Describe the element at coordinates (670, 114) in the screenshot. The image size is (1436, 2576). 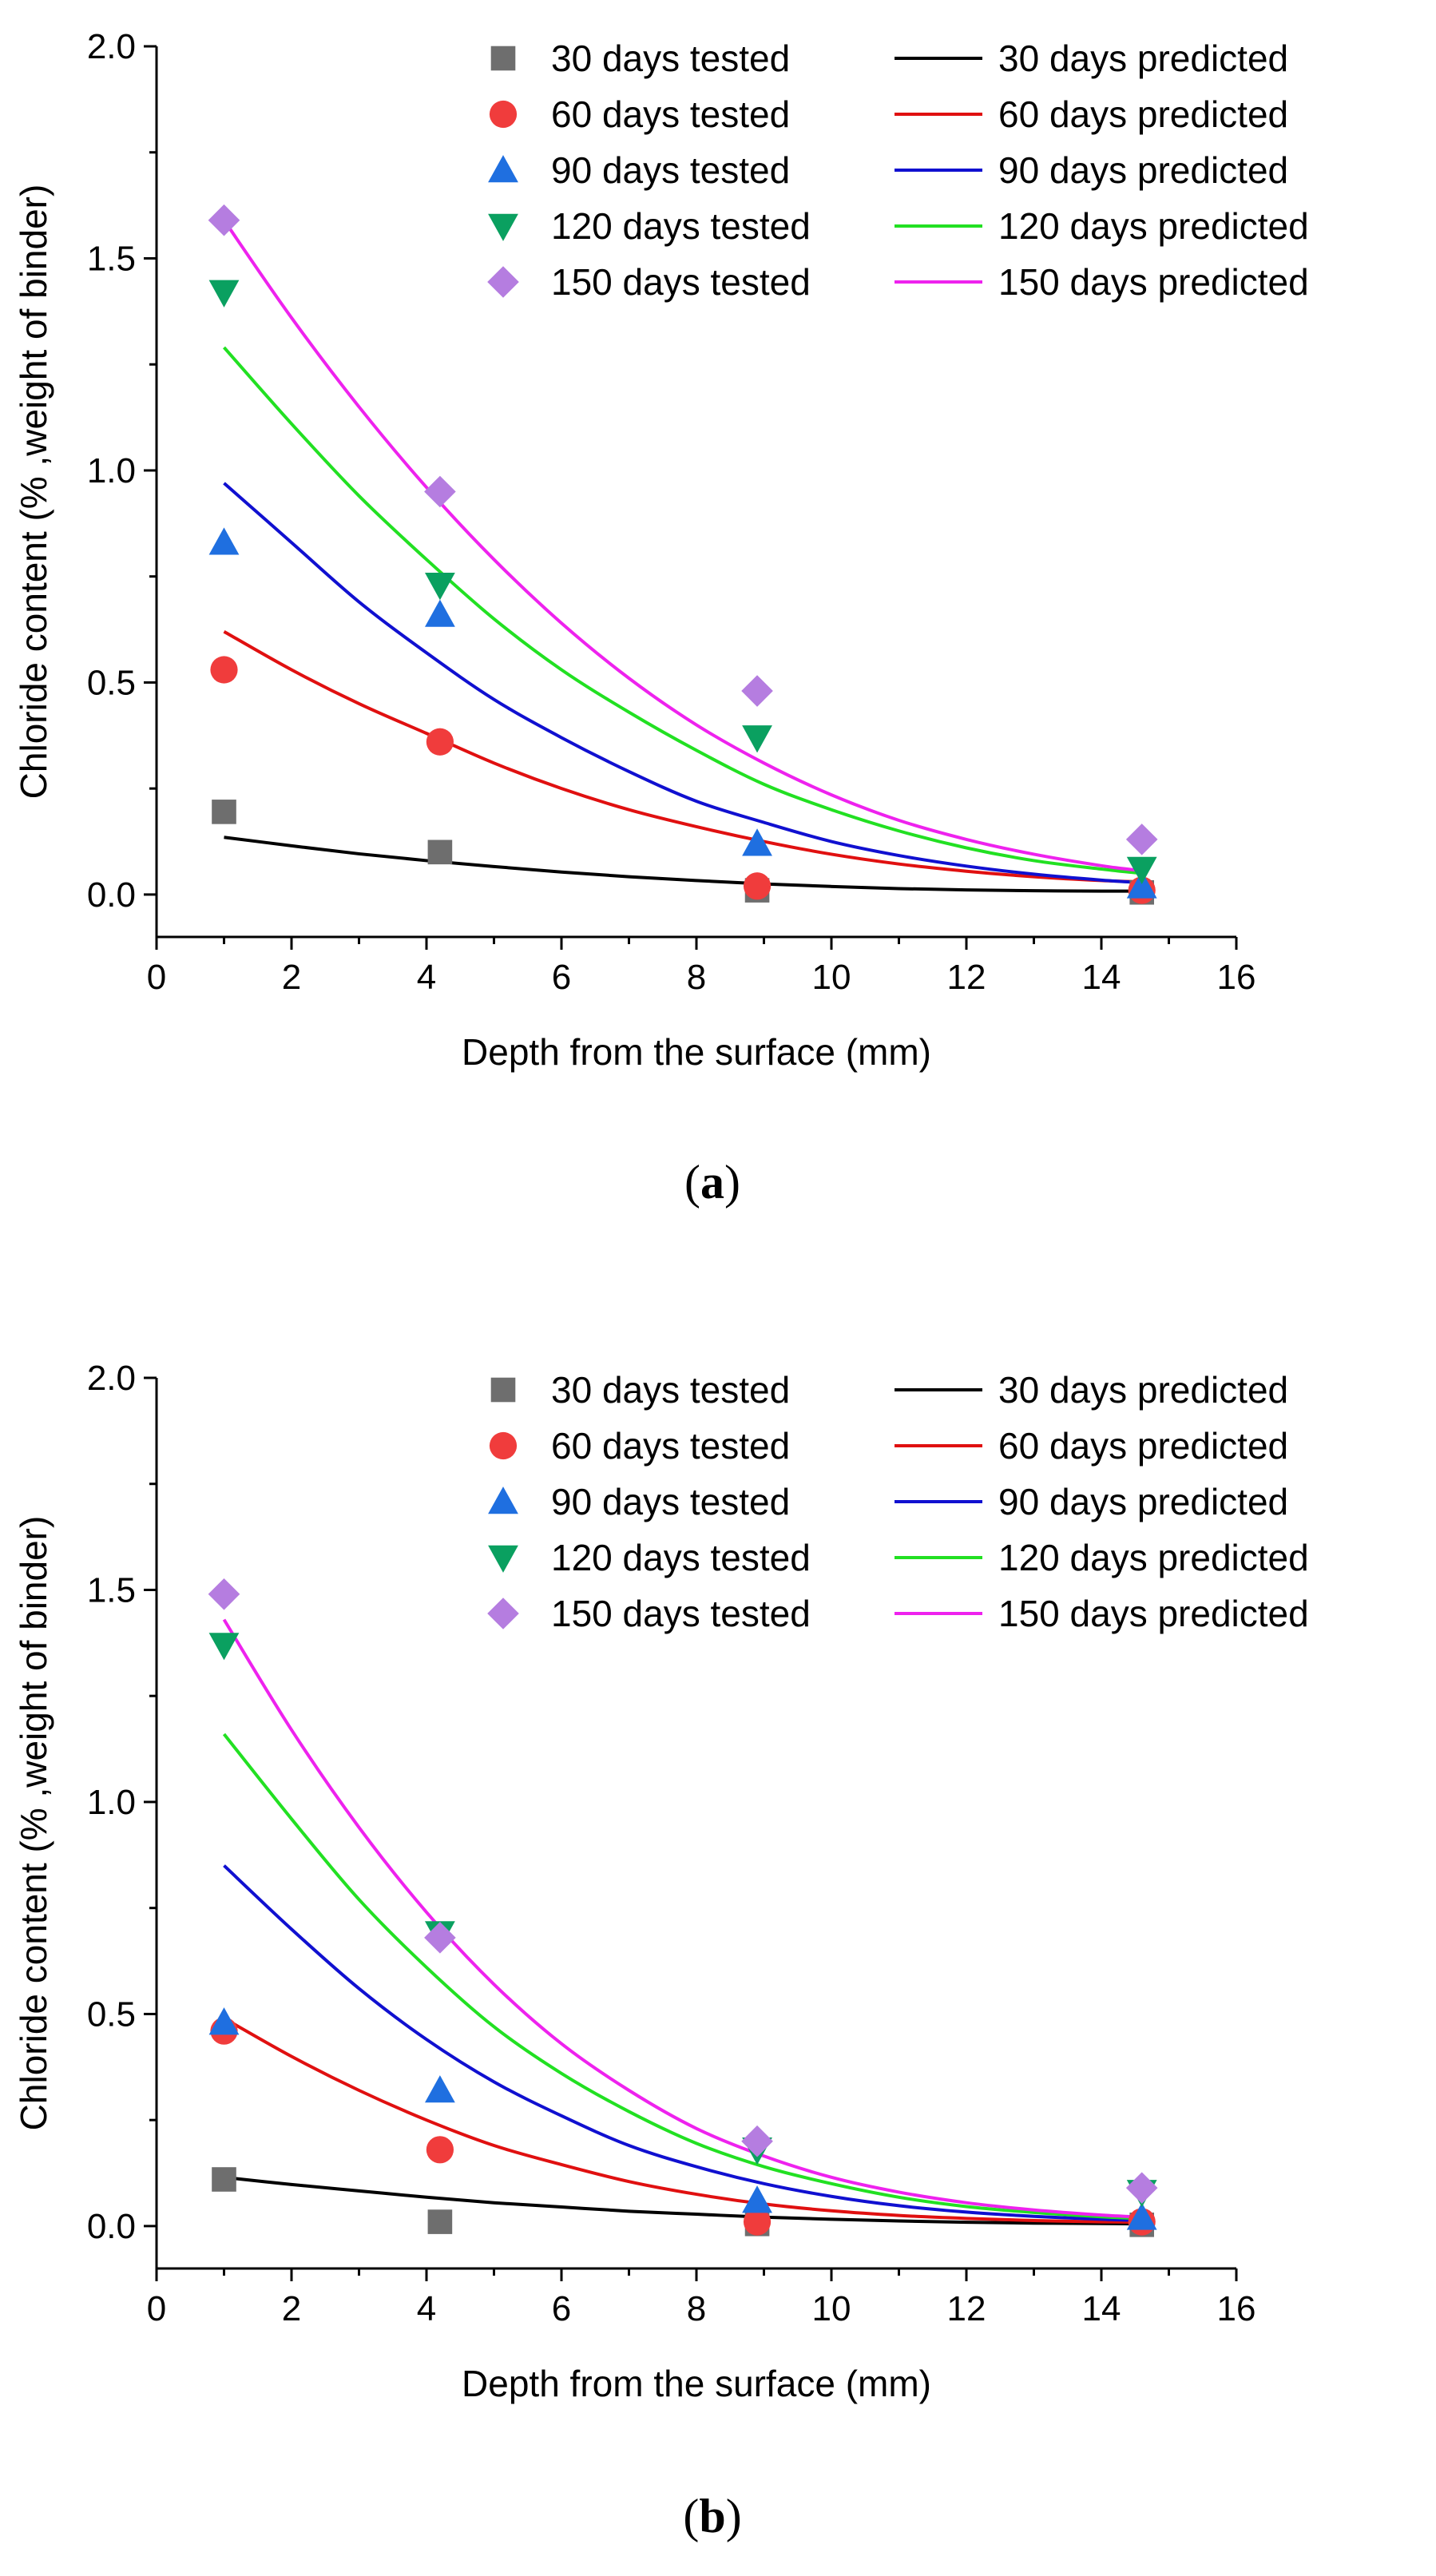
I see `chart-a-legend-tested-label-1: 60 days tested` at that location.